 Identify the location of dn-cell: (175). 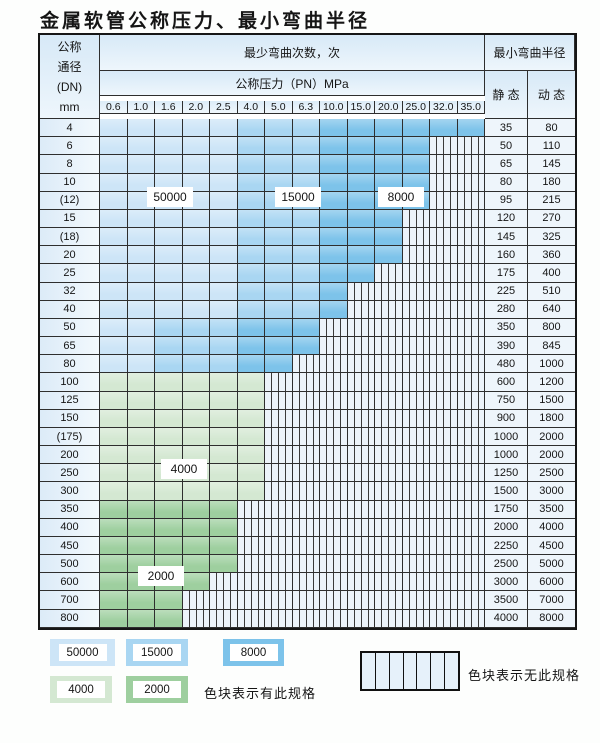
(70, 437).